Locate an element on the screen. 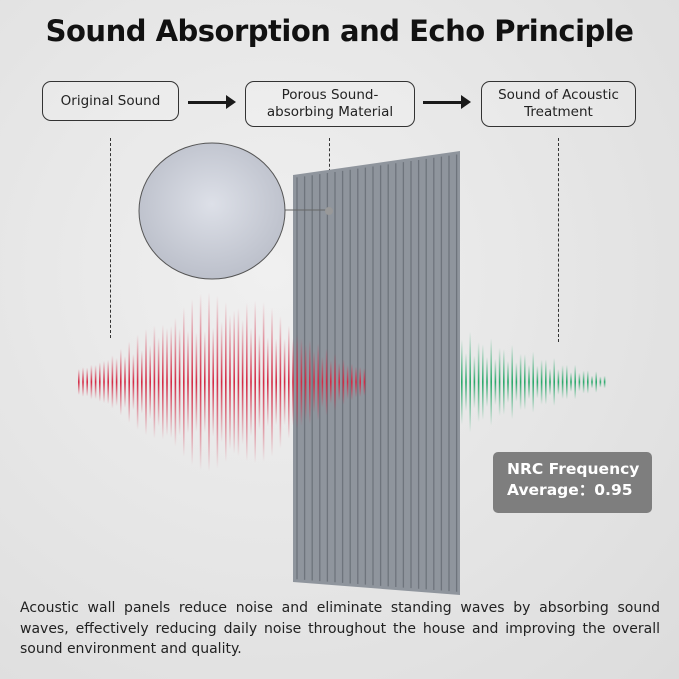 This screenshot has width=679, height=679. dashed-guide is located at coordinates (558, 240).